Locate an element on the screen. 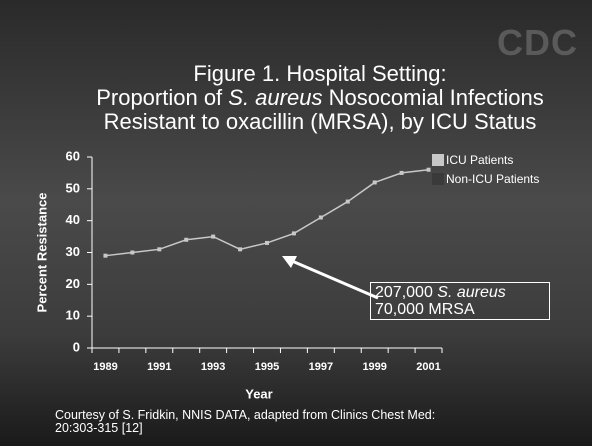  text-part: Nosocomial Infections is located at coordinates (433, 97).